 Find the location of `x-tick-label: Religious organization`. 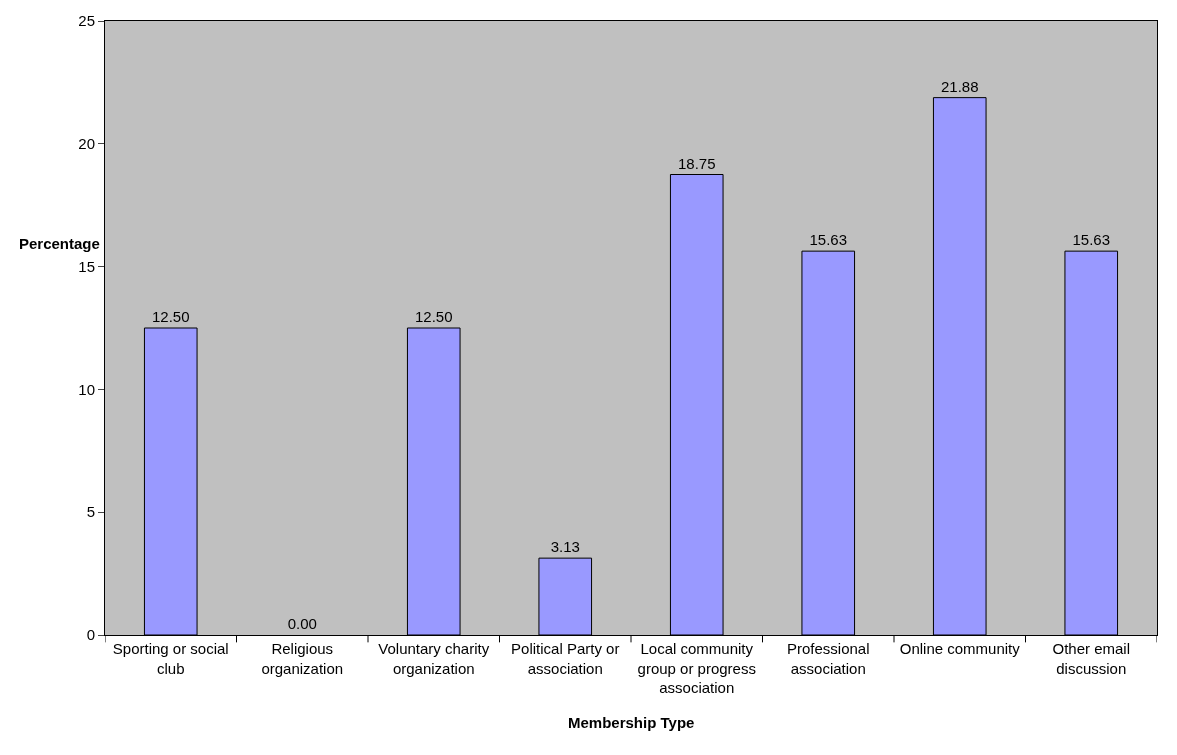

x-tick-label: Religious organization is located at coordinates (302, 658).